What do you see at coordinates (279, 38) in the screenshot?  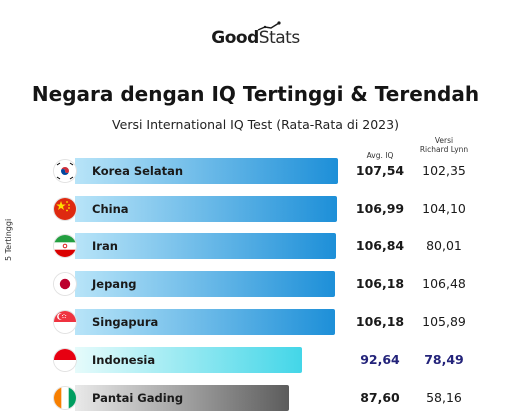 I see `logo-stats-text: Stats` at bounding box center [279, 38].